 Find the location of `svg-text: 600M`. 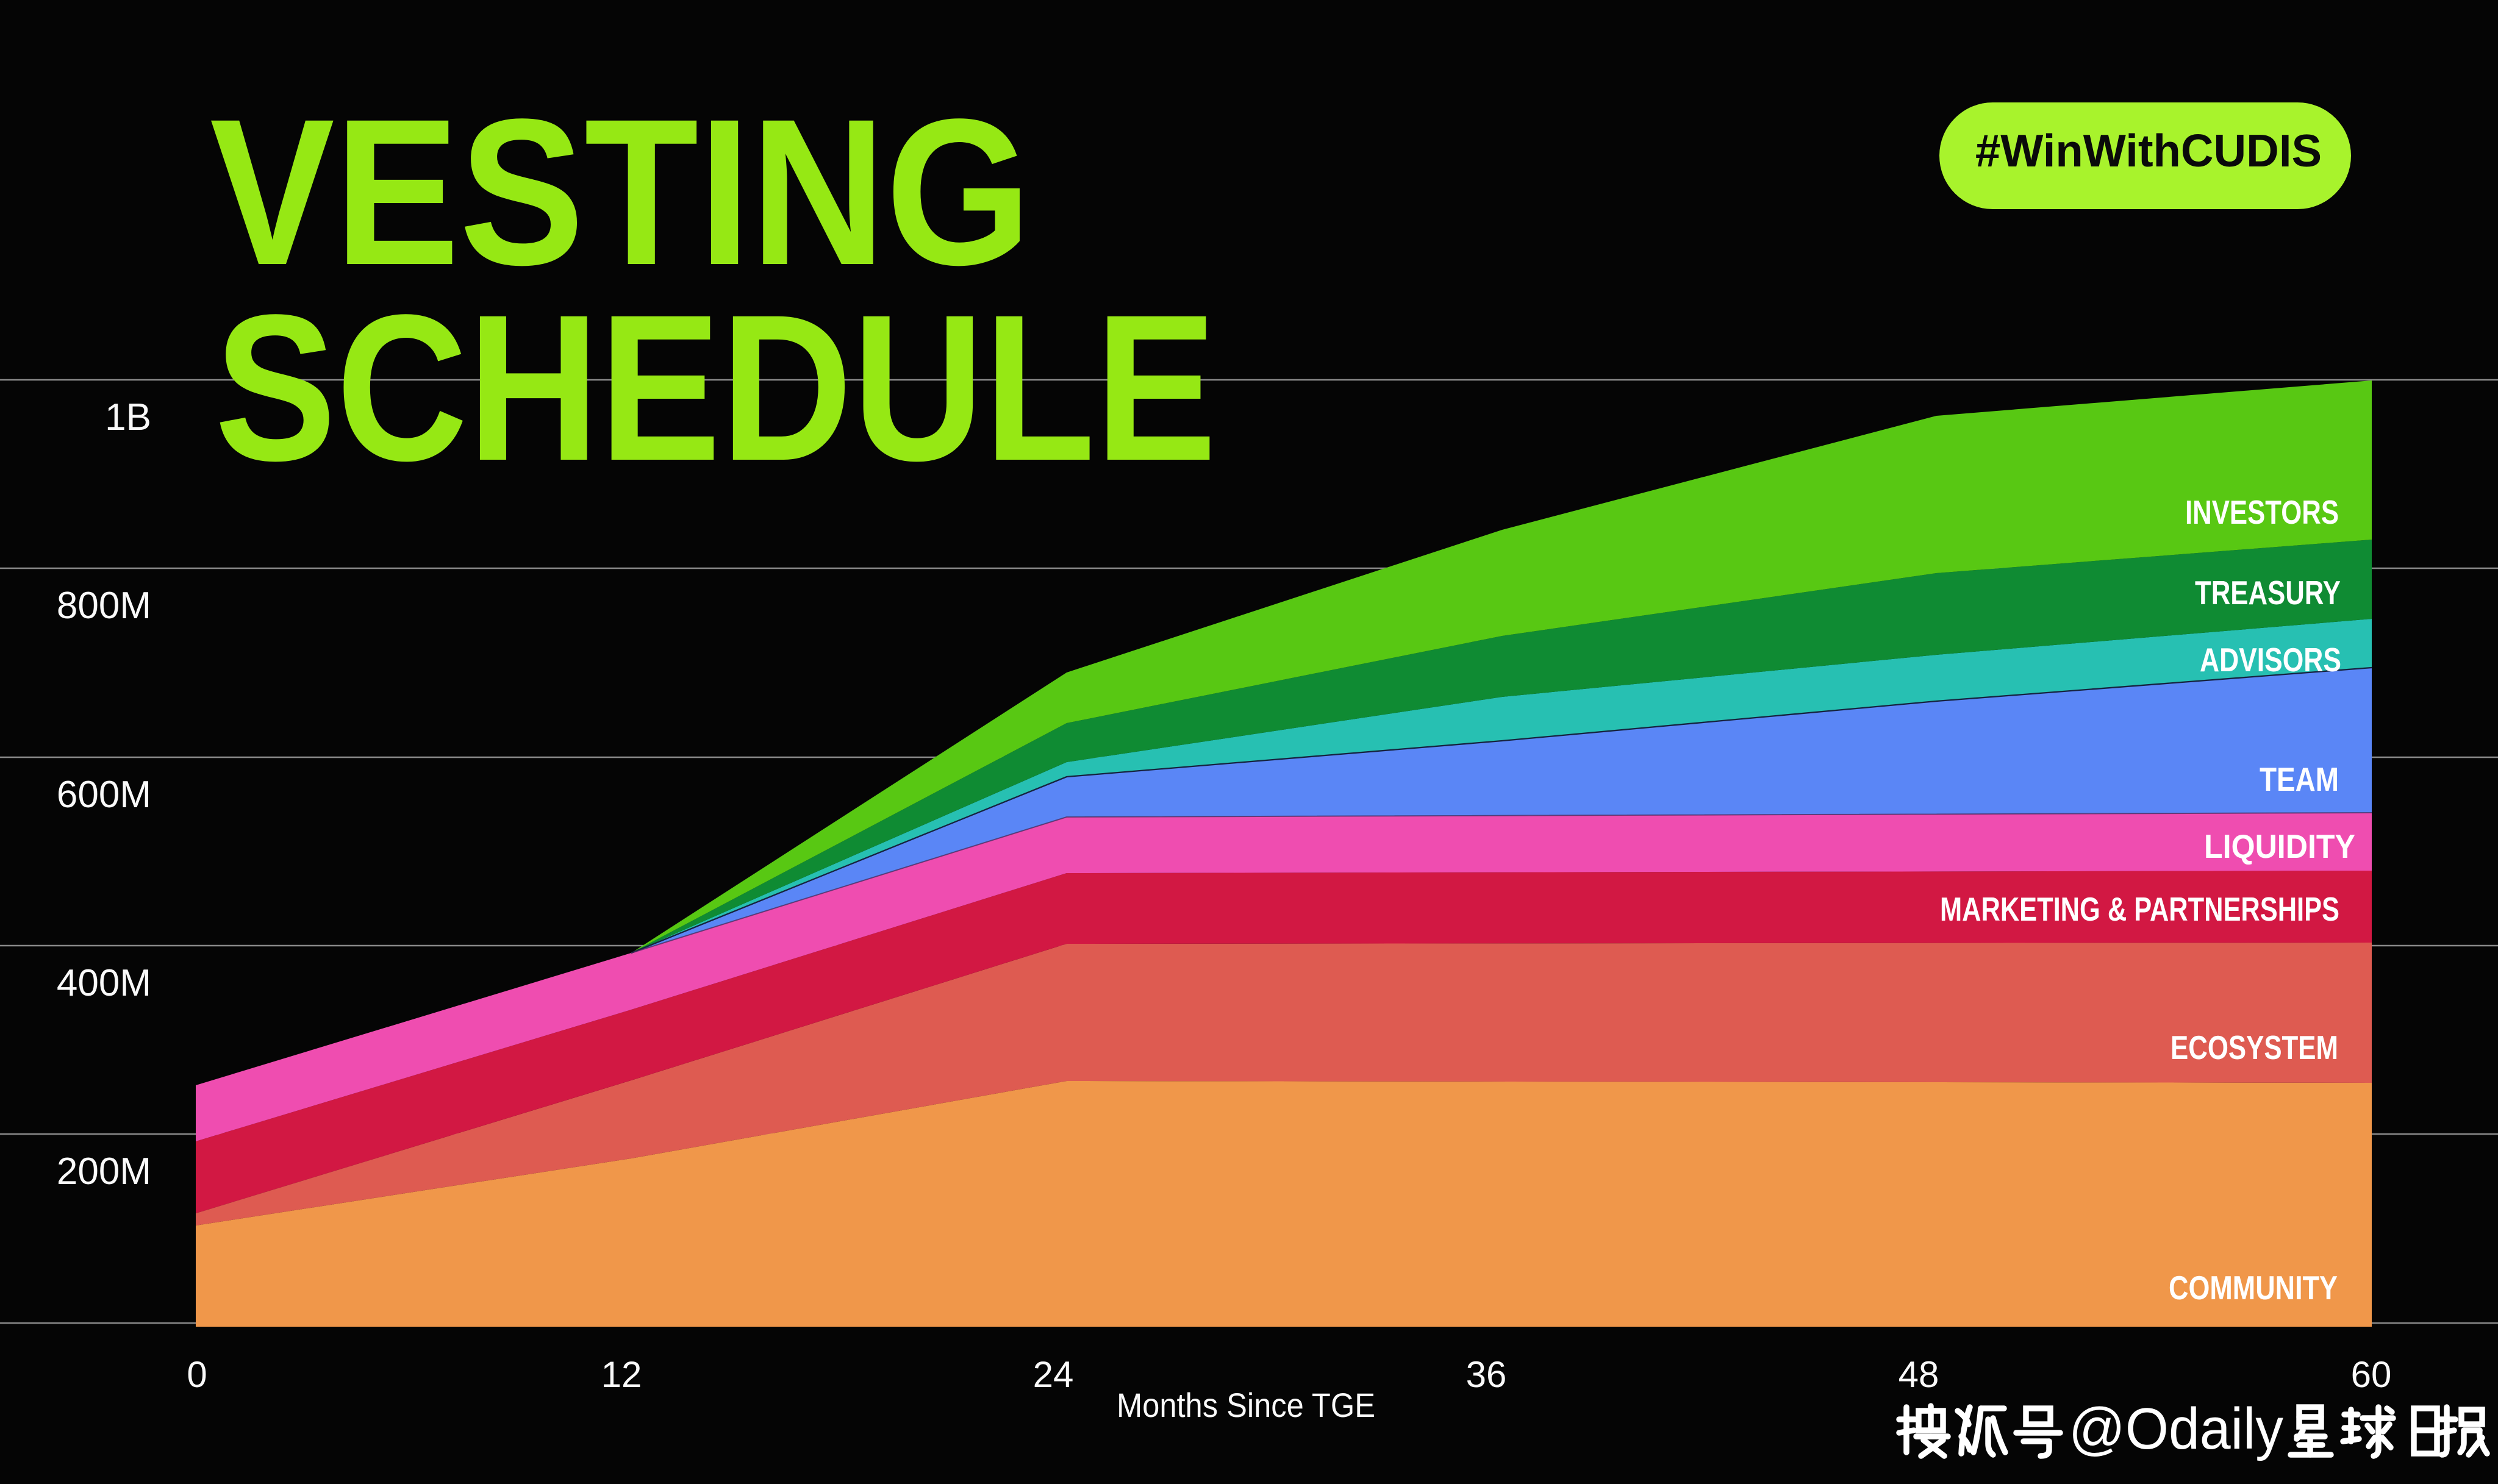

svg-text: 600M is located at coordinates (104, 795).